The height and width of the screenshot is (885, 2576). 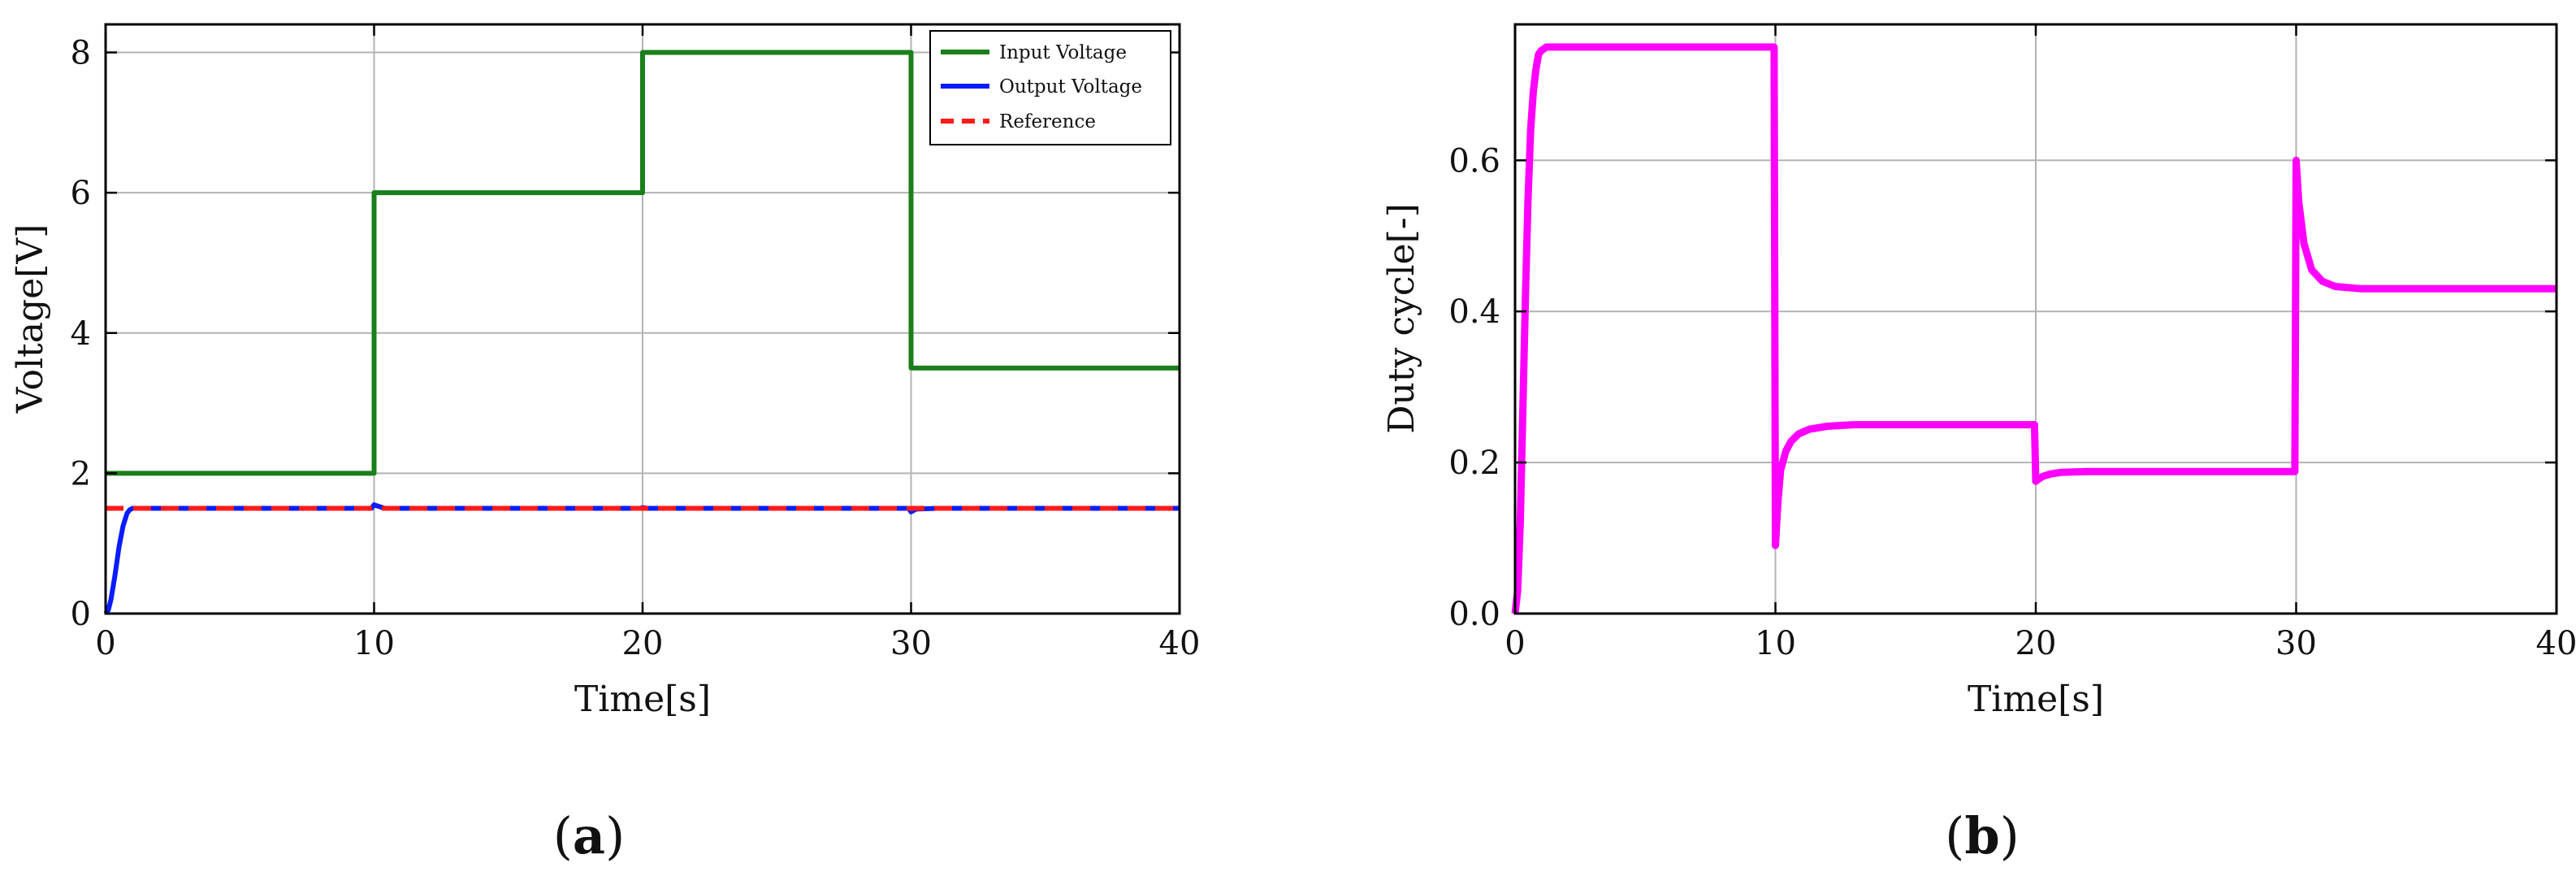 What do you see at coordinates (2296, 643) in the screenshot?
I see `chart-b-xtick-label-3: 30` at bounding box center [2296, 643].